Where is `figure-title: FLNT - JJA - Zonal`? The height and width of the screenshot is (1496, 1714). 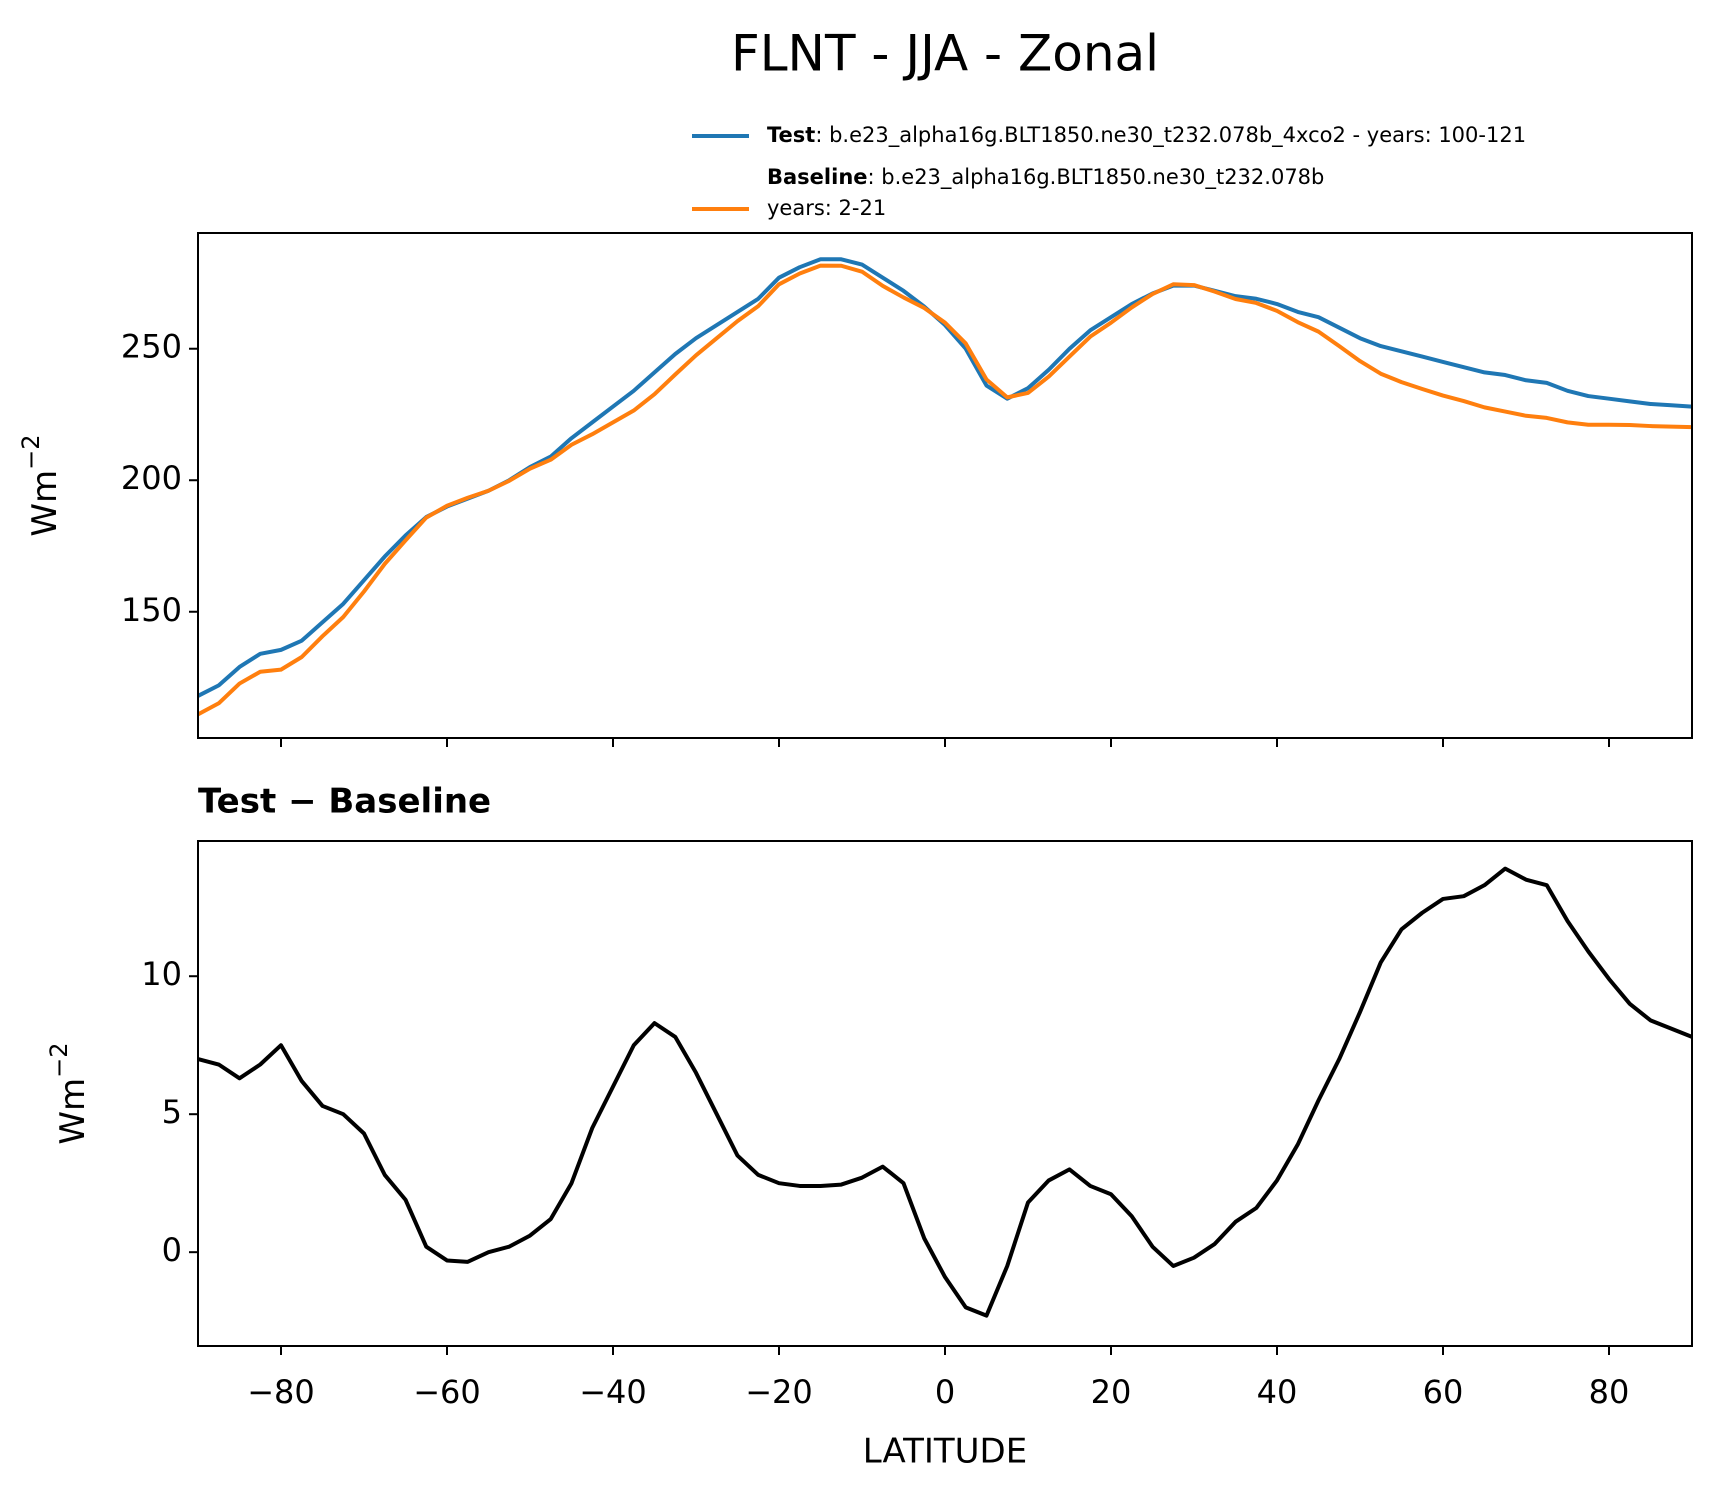
figure-title: FLNT - JJA - Zonal is located at coordinates (945, 54).